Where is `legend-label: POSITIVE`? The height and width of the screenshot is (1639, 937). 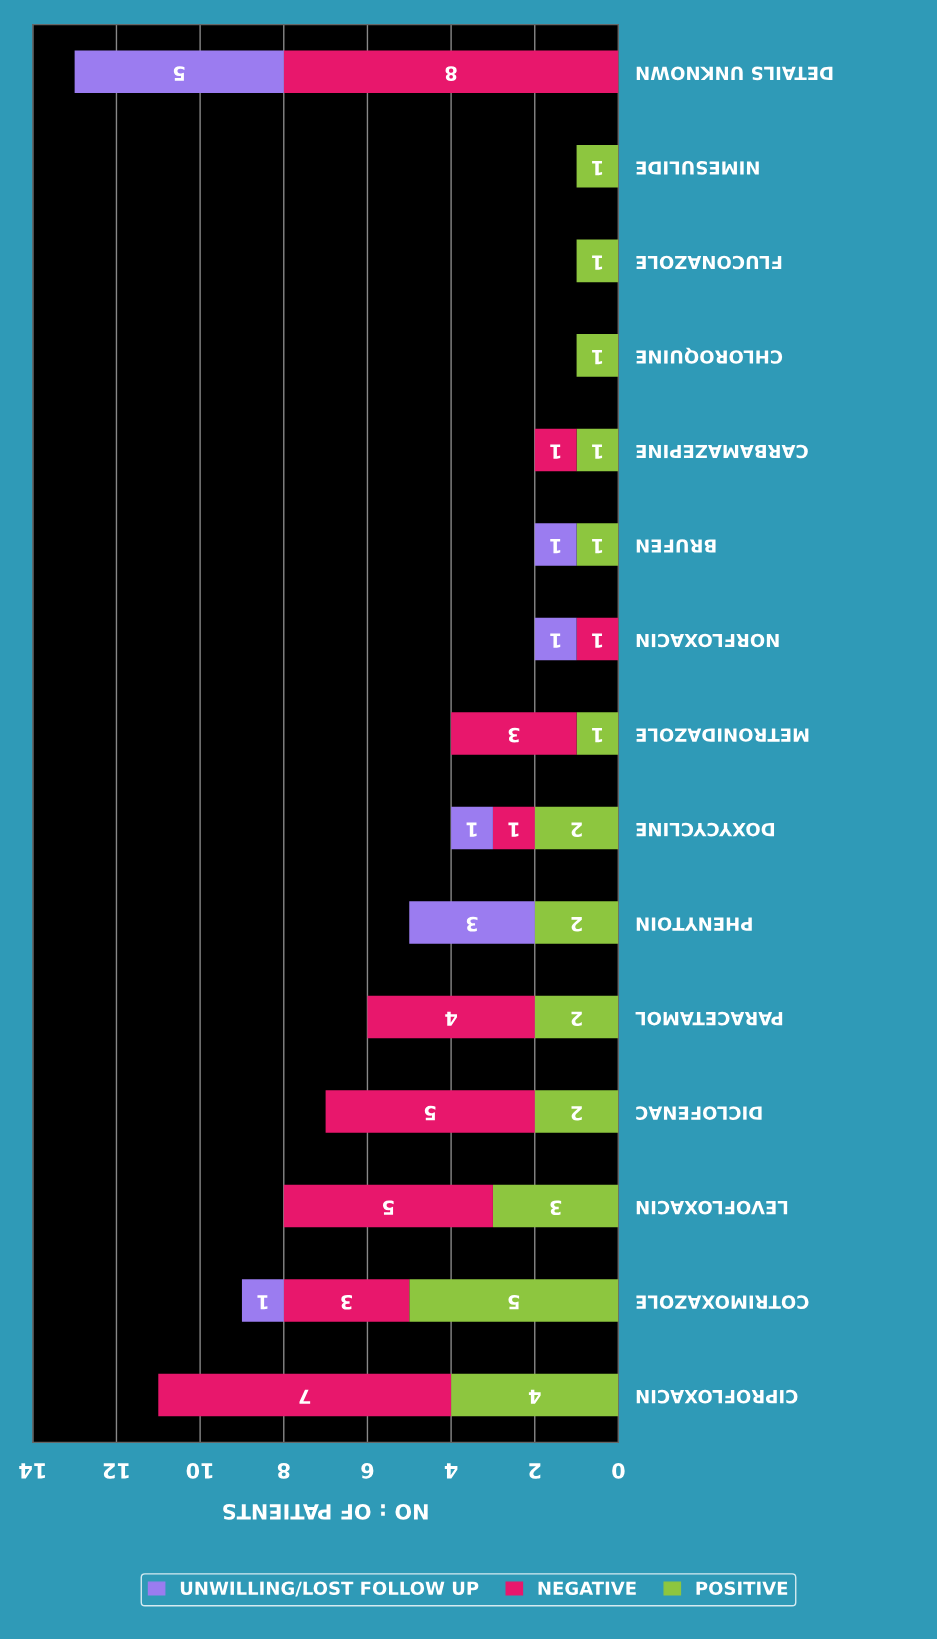 legend-label: POSITIVE is located at coordinates (742, 1588).